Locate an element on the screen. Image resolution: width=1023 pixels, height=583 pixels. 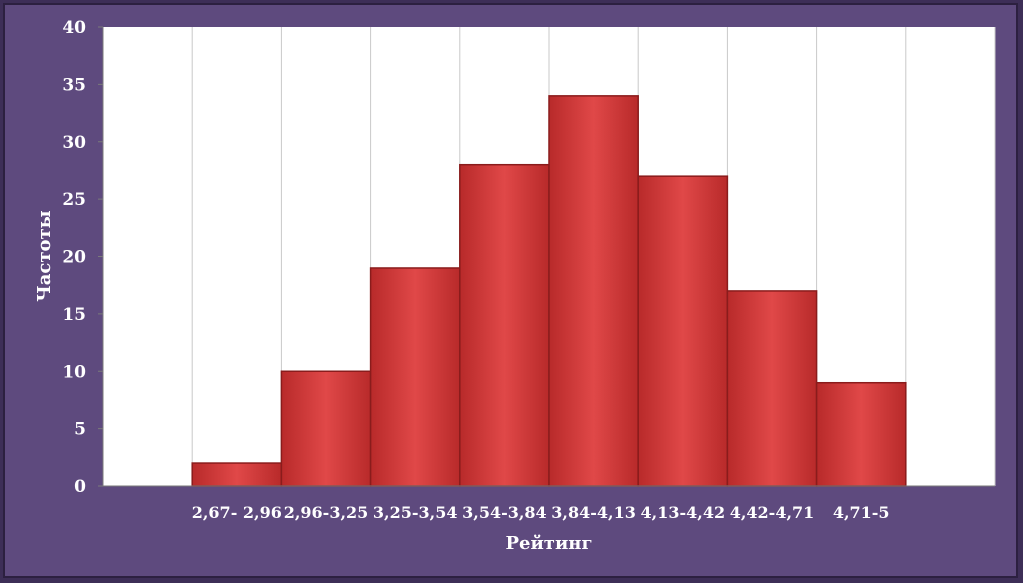
y-axis-ticks: 0 5 10 15 20 25 30 35 40 is located at coordinates (82, 257).